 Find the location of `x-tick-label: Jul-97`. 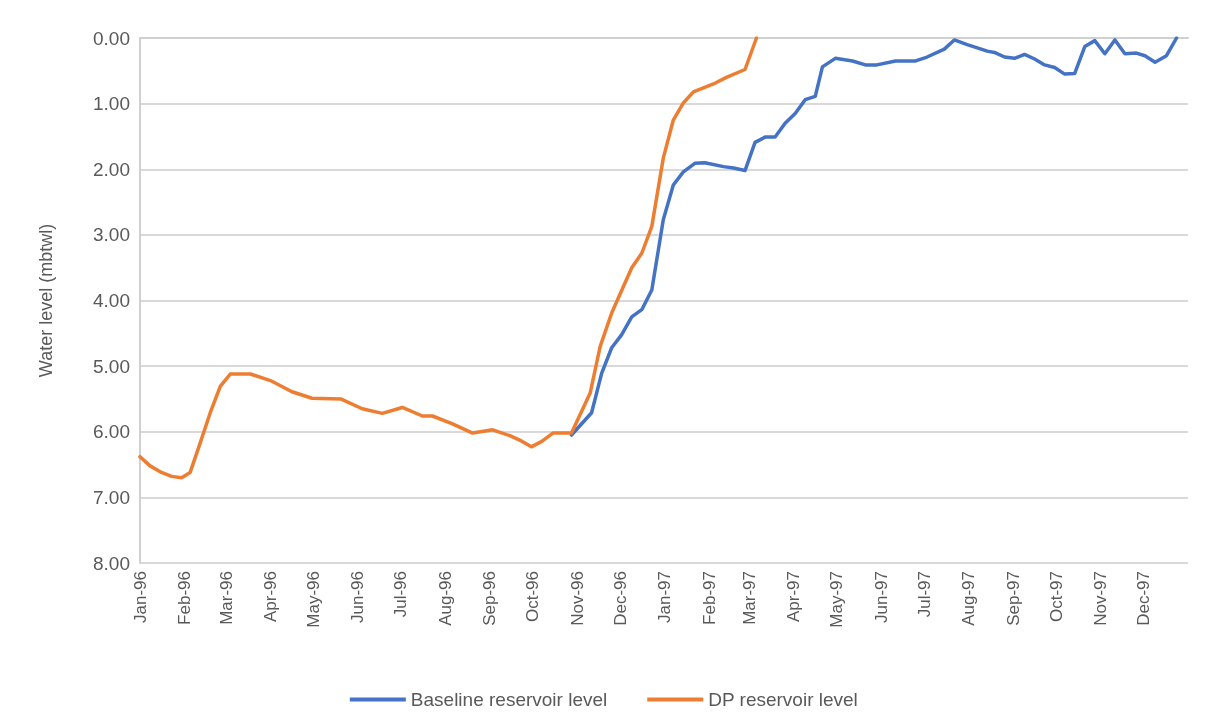

x-tick-label: Jul-97 is located at coordinates (924, 594).